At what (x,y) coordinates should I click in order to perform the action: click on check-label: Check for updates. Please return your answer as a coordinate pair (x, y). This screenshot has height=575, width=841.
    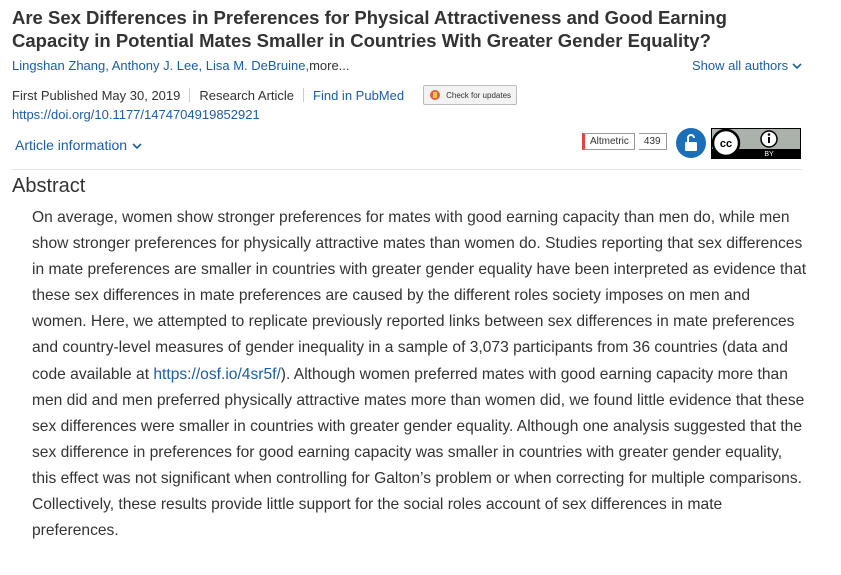
    Looking at the image, I should click on (479, 95).